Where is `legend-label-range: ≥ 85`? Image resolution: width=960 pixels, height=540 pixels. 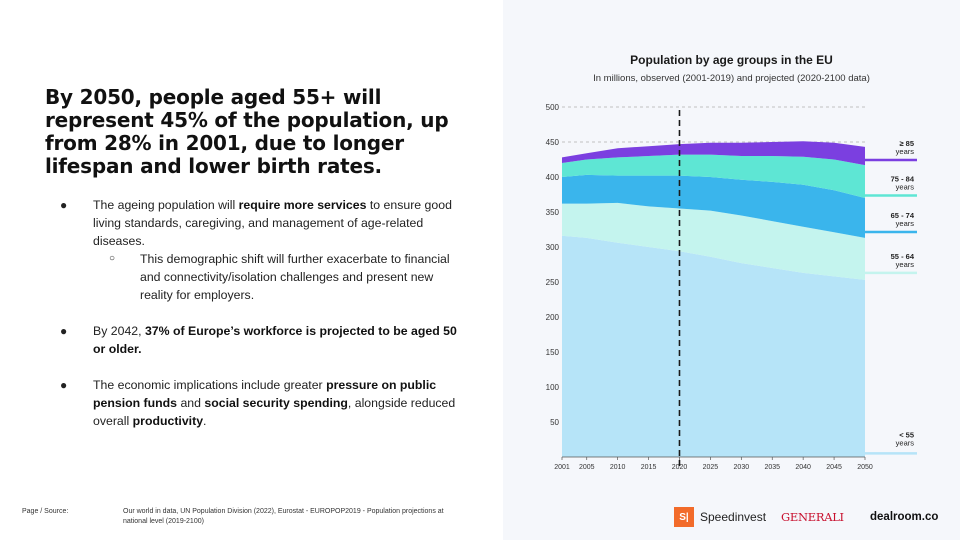
legend-label-range: ≥ 85 is located at coordinates (906, 143).